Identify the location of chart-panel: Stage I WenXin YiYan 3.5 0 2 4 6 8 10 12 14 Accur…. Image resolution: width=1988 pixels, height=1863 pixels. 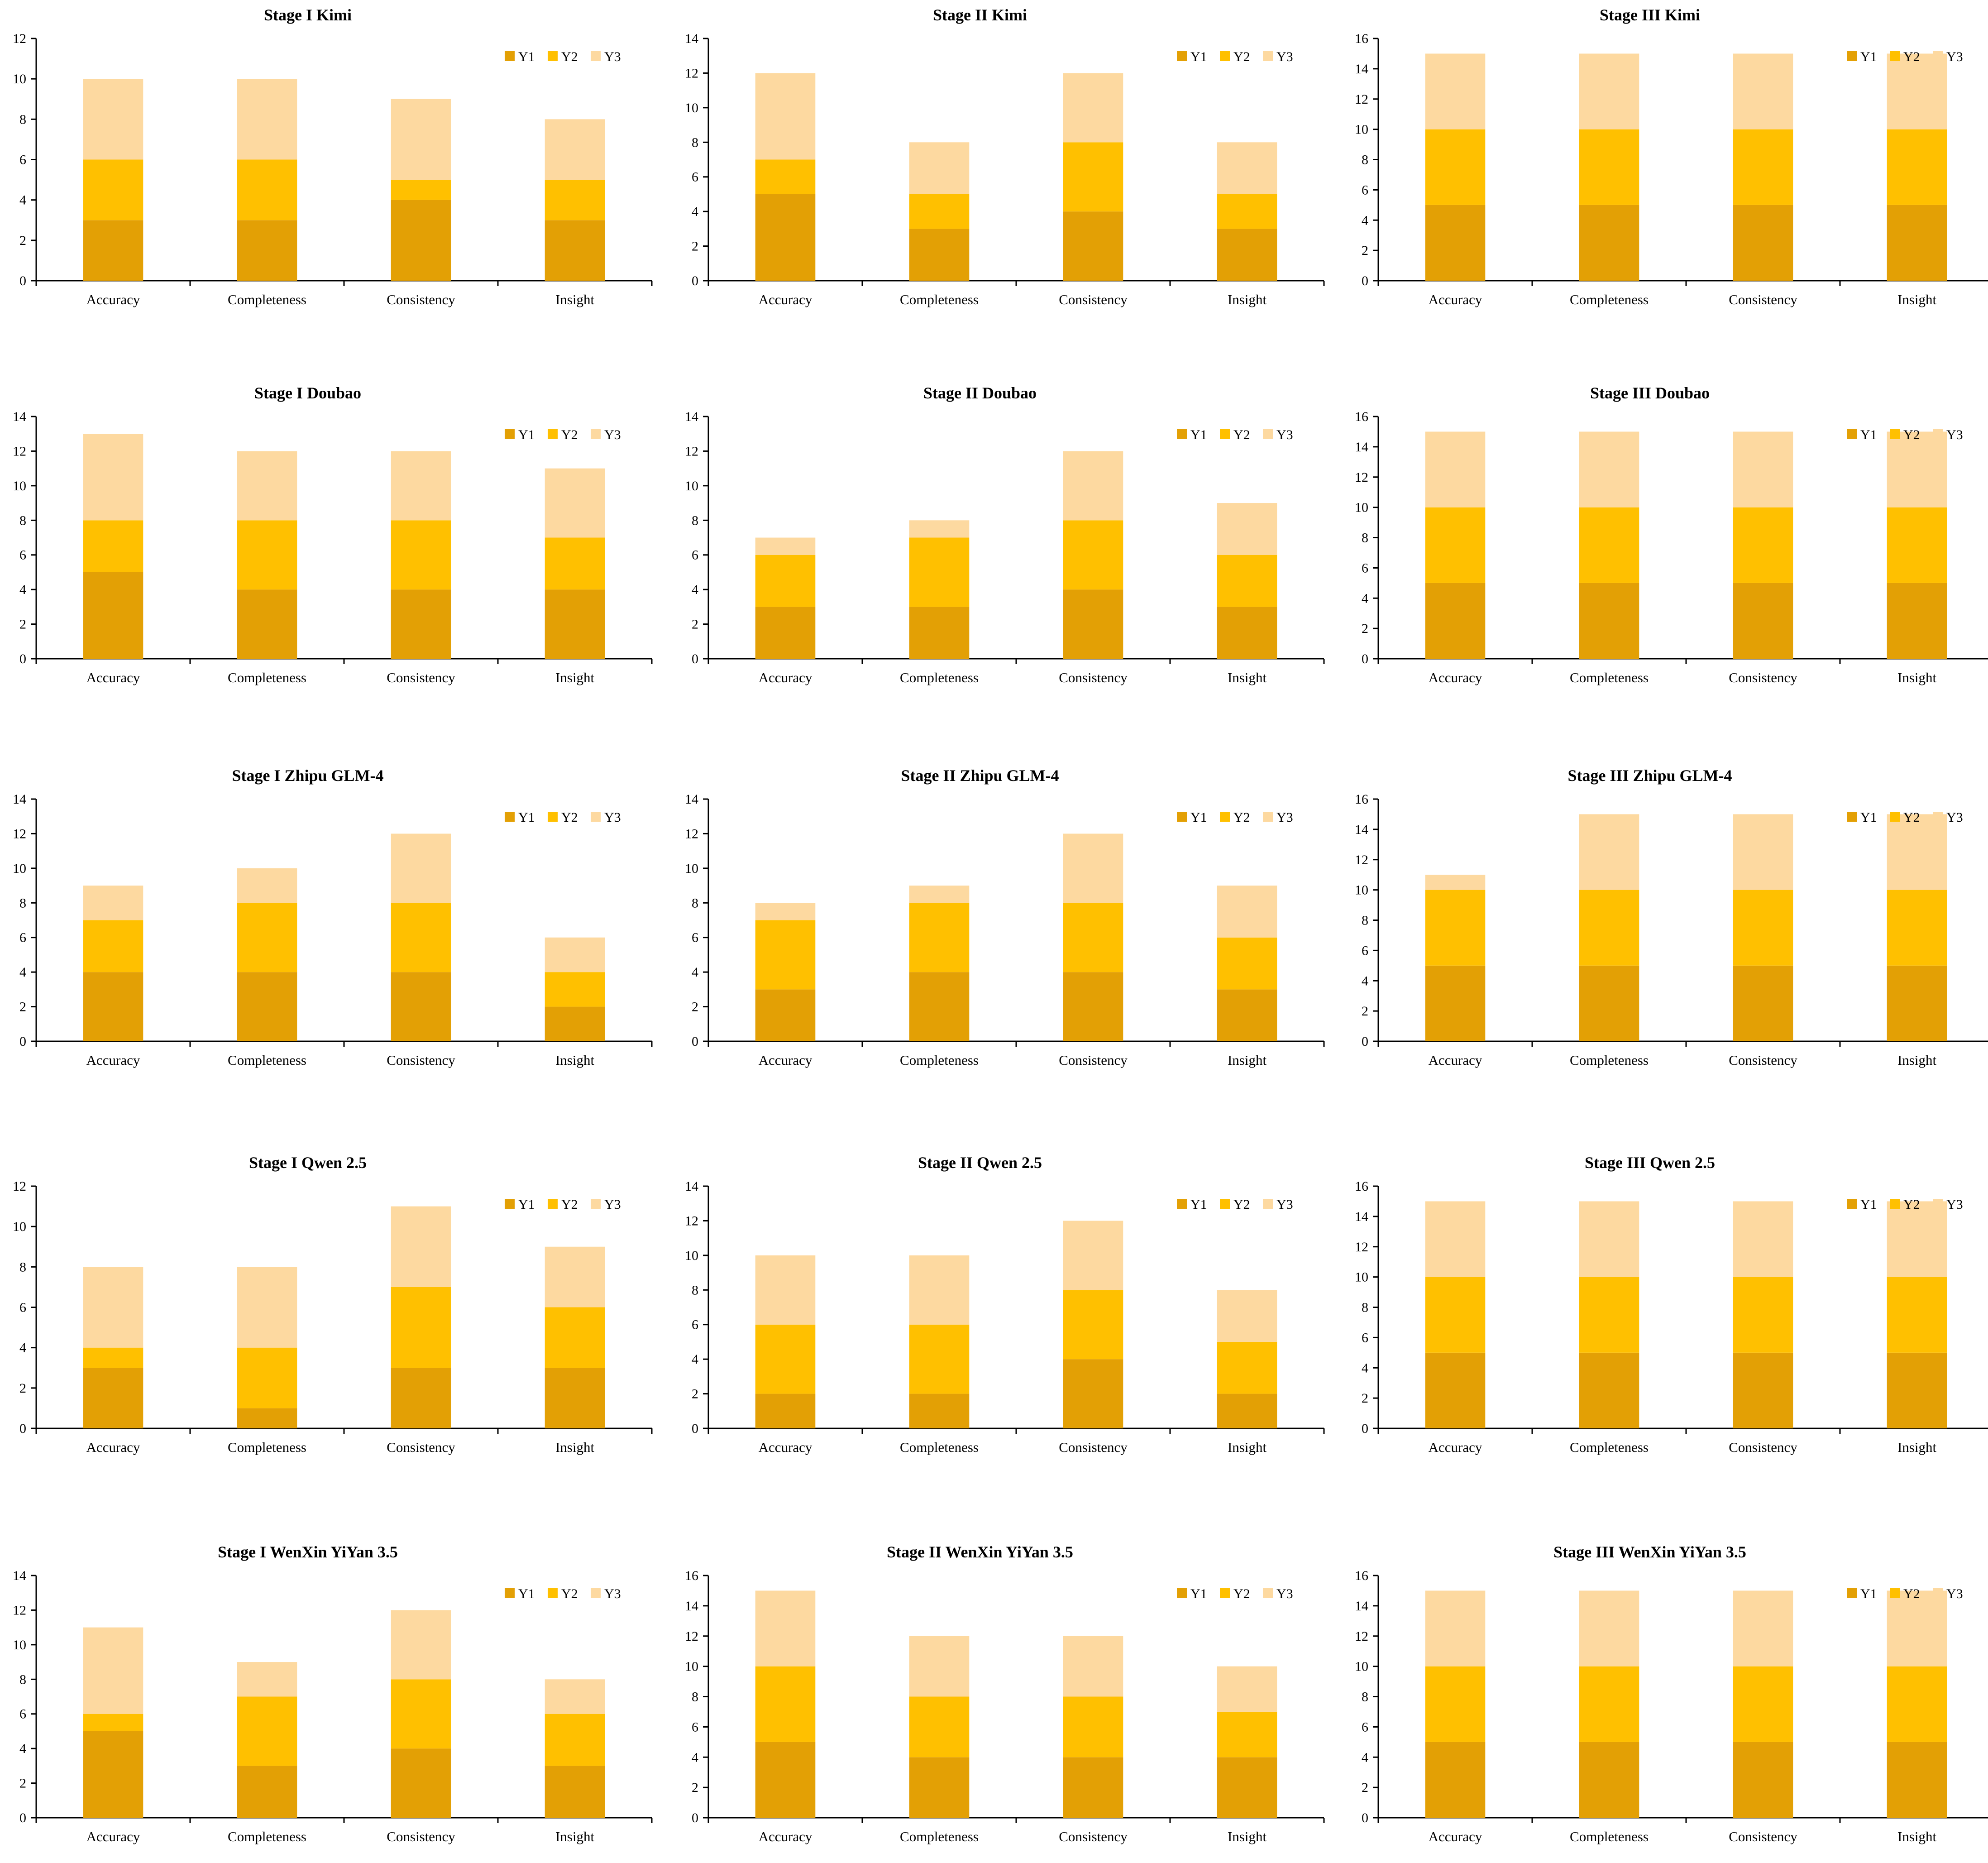
(335, 1700).